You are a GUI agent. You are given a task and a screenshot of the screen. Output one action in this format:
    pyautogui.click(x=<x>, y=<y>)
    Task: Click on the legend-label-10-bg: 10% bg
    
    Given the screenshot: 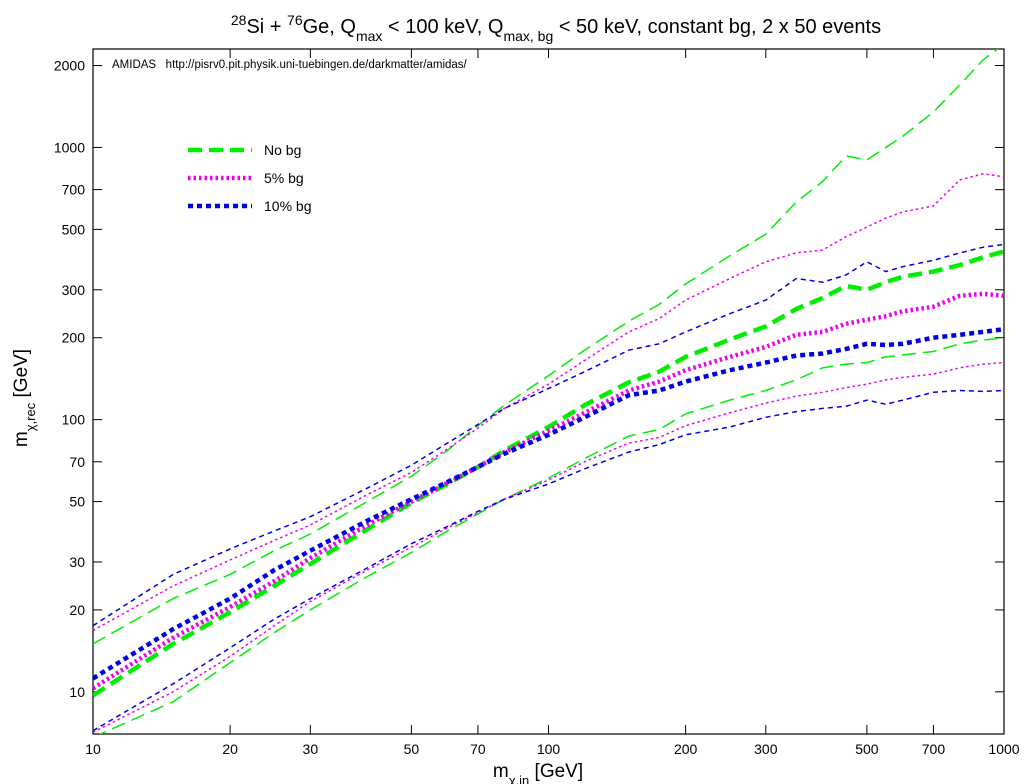 What is the action you would take?
    pyautogui.click(x=287, y=206)
    